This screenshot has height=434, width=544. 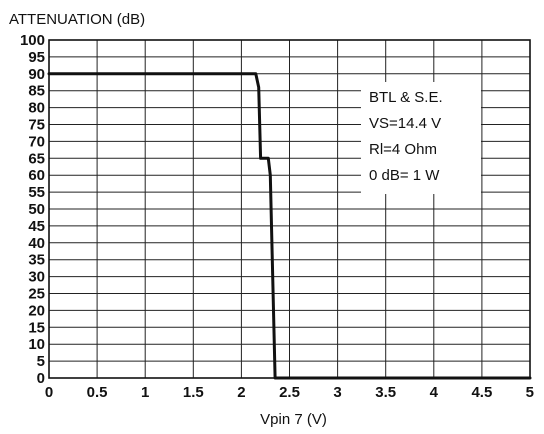 I want to click on x-tick-label: 2, so click(x=241, y=392).